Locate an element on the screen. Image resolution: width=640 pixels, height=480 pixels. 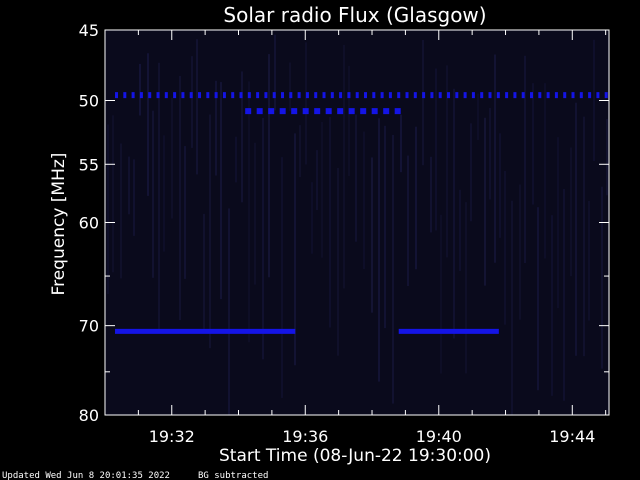
y-tick-label: 50 is located at coordinates (89, 101).